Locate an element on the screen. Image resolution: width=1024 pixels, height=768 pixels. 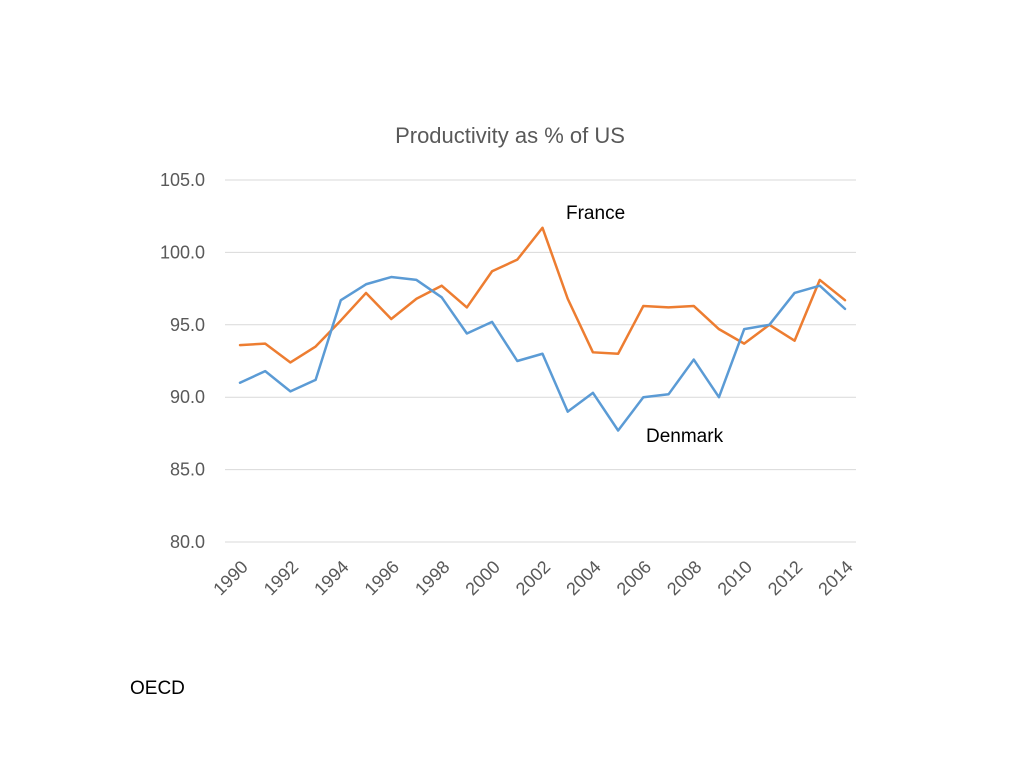
x-tick-label: 2004 is located at coordinates (583, 578).